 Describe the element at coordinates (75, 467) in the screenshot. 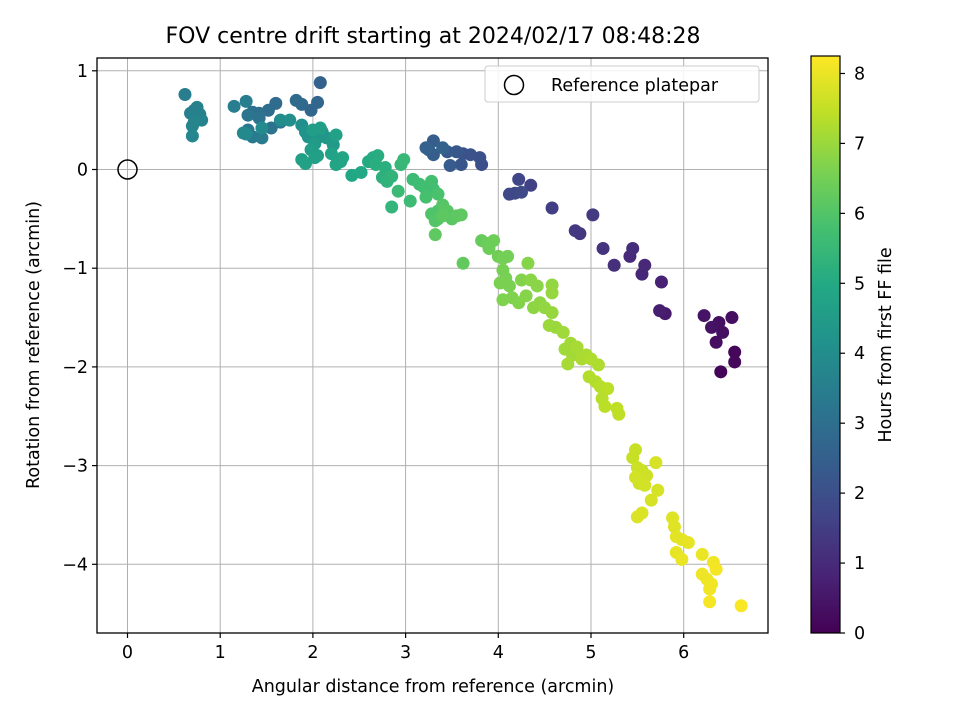

I see `y-tick-label: −3` at that location.